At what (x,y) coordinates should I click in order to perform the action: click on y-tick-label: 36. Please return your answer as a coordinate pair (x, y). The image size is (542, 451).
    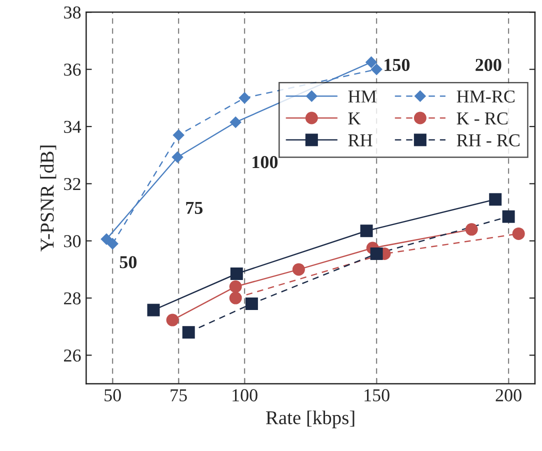
    Looking at the image, I should click on (72, 70).